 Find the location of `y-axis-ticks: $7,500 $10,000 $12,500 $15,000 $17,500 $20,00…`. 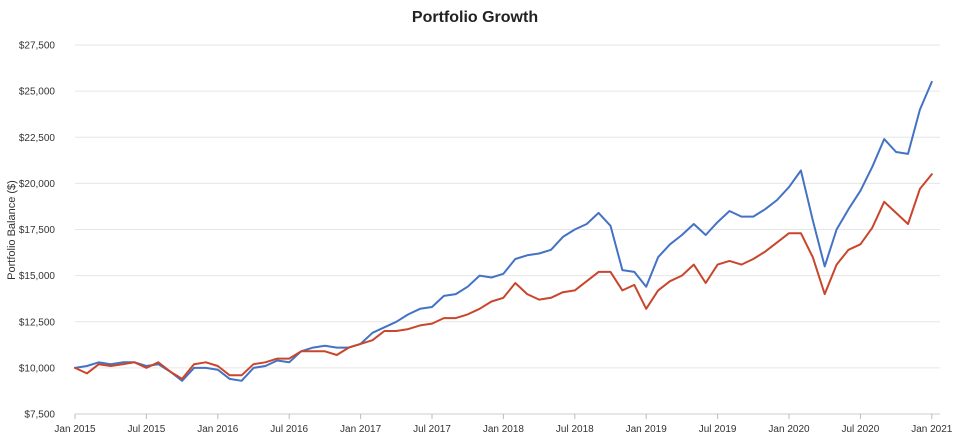

y-axis-ticks: $7,500 $10,000 $12,500 $15,000 $17,500 $20,00… is located at coordinates (37, 231).